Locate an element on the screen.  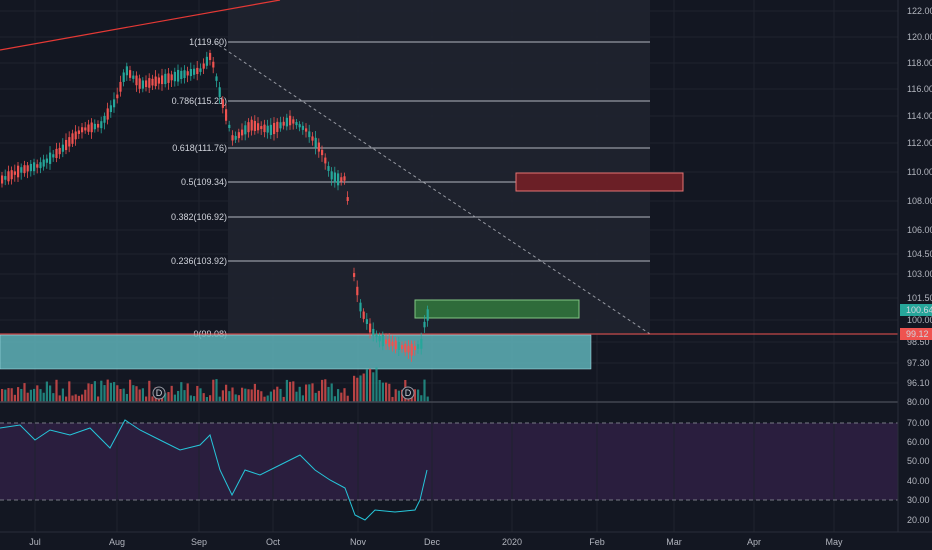
level-price-label: 99.12 is located at coordinates (917, 334).